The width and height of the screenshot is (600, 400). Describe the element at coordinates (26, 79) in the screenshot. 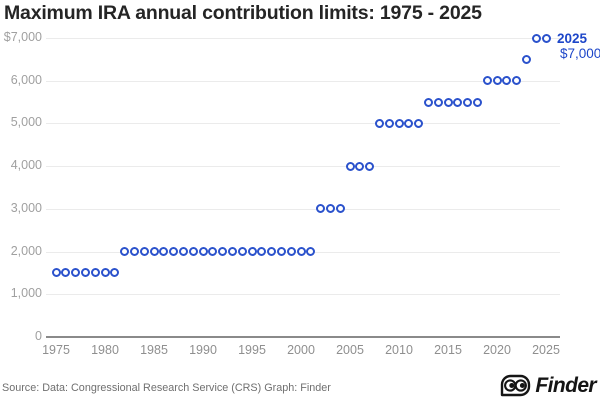

I see `y-axis-tick-label: 6,000` at that location.